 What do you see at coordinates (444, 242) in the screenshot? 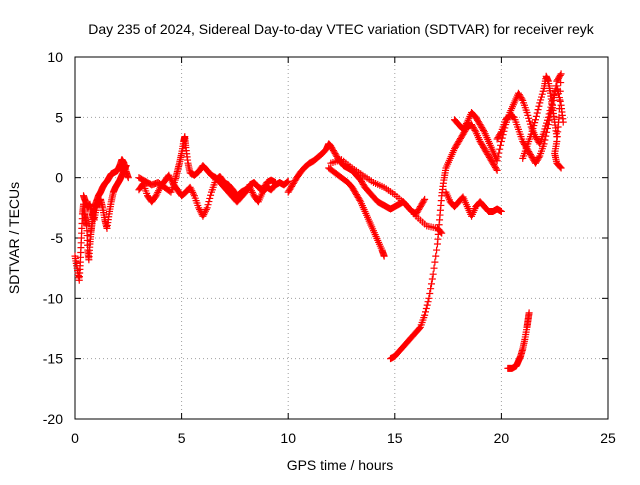
I see `series-track-drop` at bounding box center [444, 242].